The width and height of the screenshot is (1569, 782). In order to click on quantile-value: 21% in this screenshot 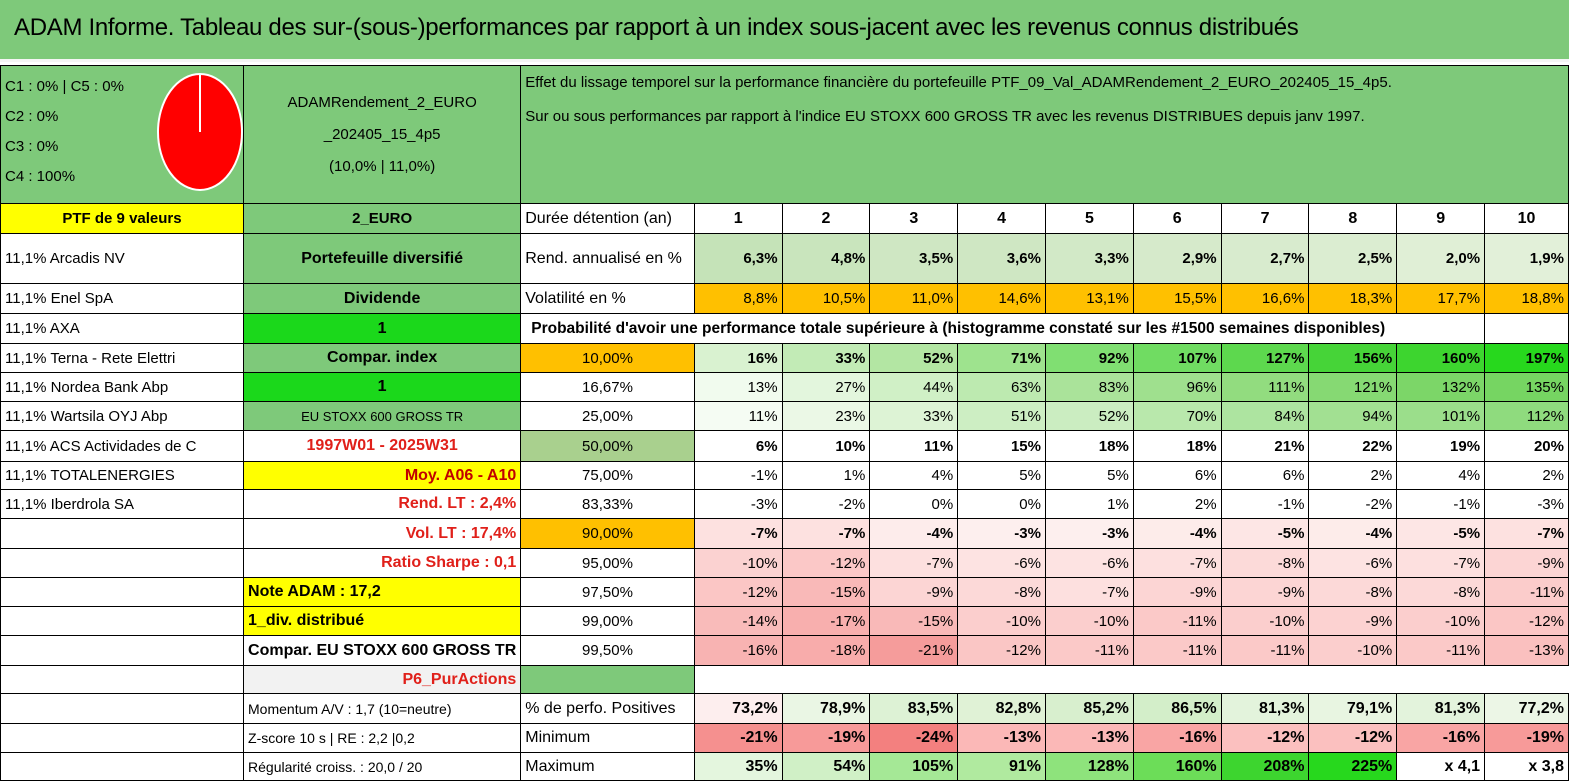, I will do `click(1265, 446)`.